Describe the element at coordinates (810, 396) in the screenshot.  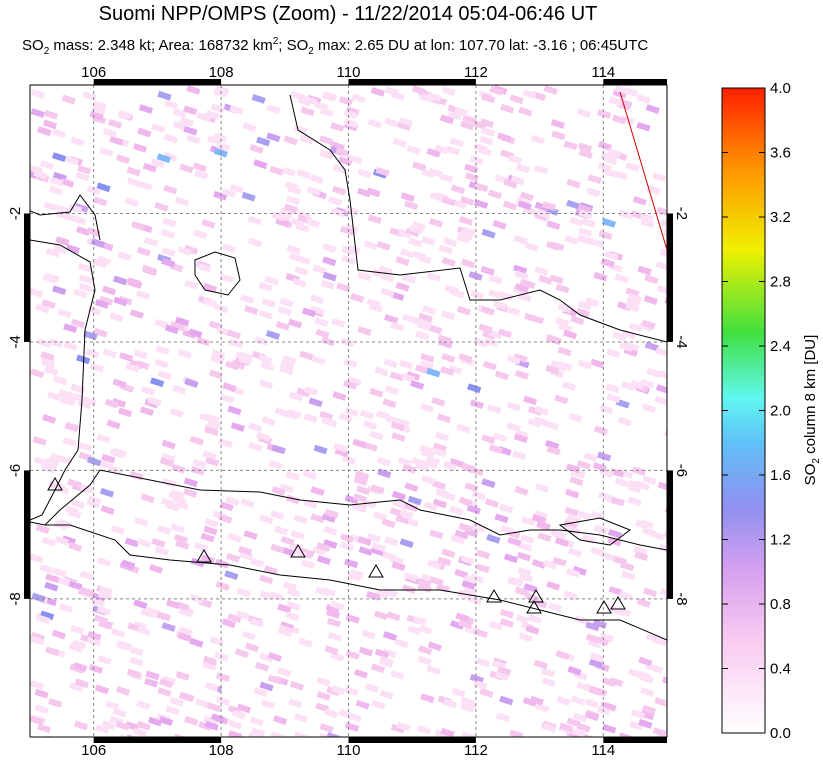
I see `label-part: column 8 km [DU]` at that location.